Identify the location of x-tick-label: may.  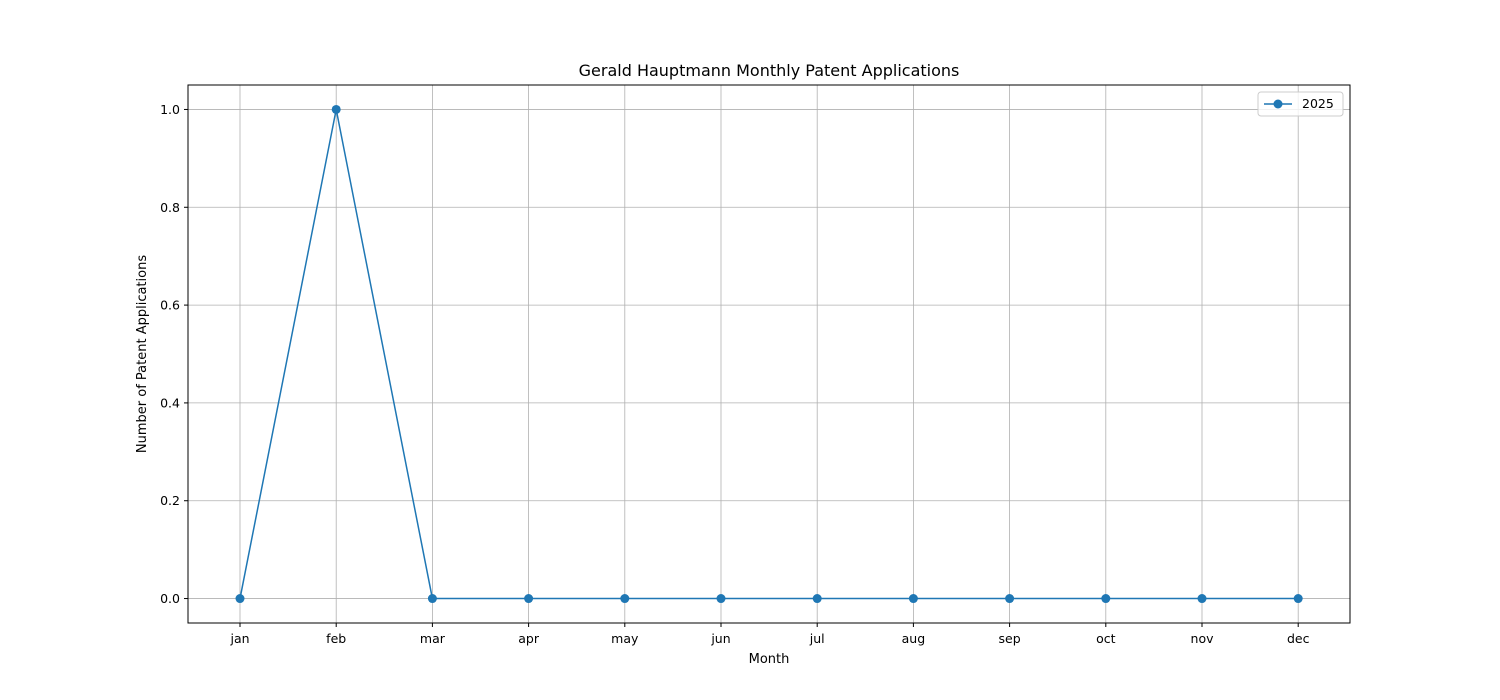
(625, 638).